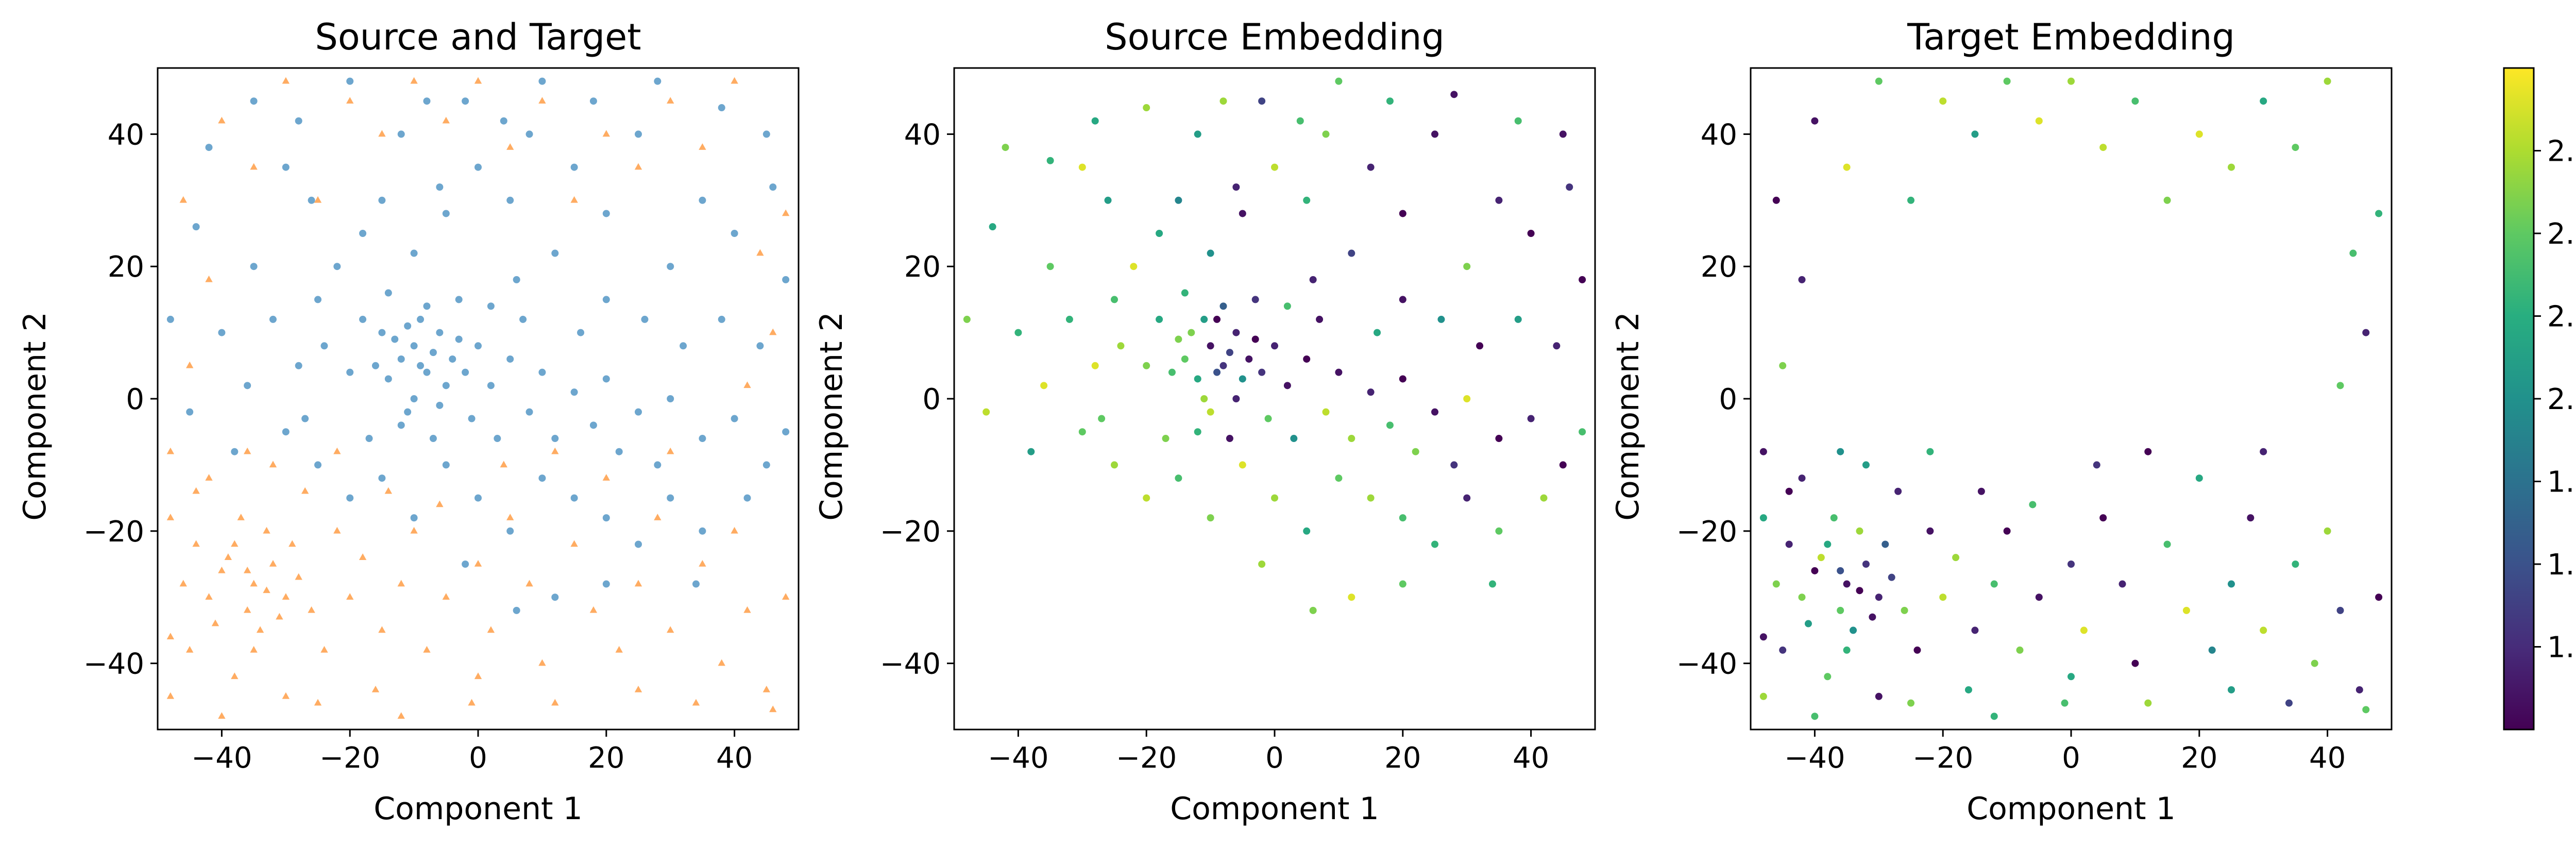 Image resolution: width=2576 pixels, height=848 pixels. I want to click on x-tick-label: 40, so click(734, 758).